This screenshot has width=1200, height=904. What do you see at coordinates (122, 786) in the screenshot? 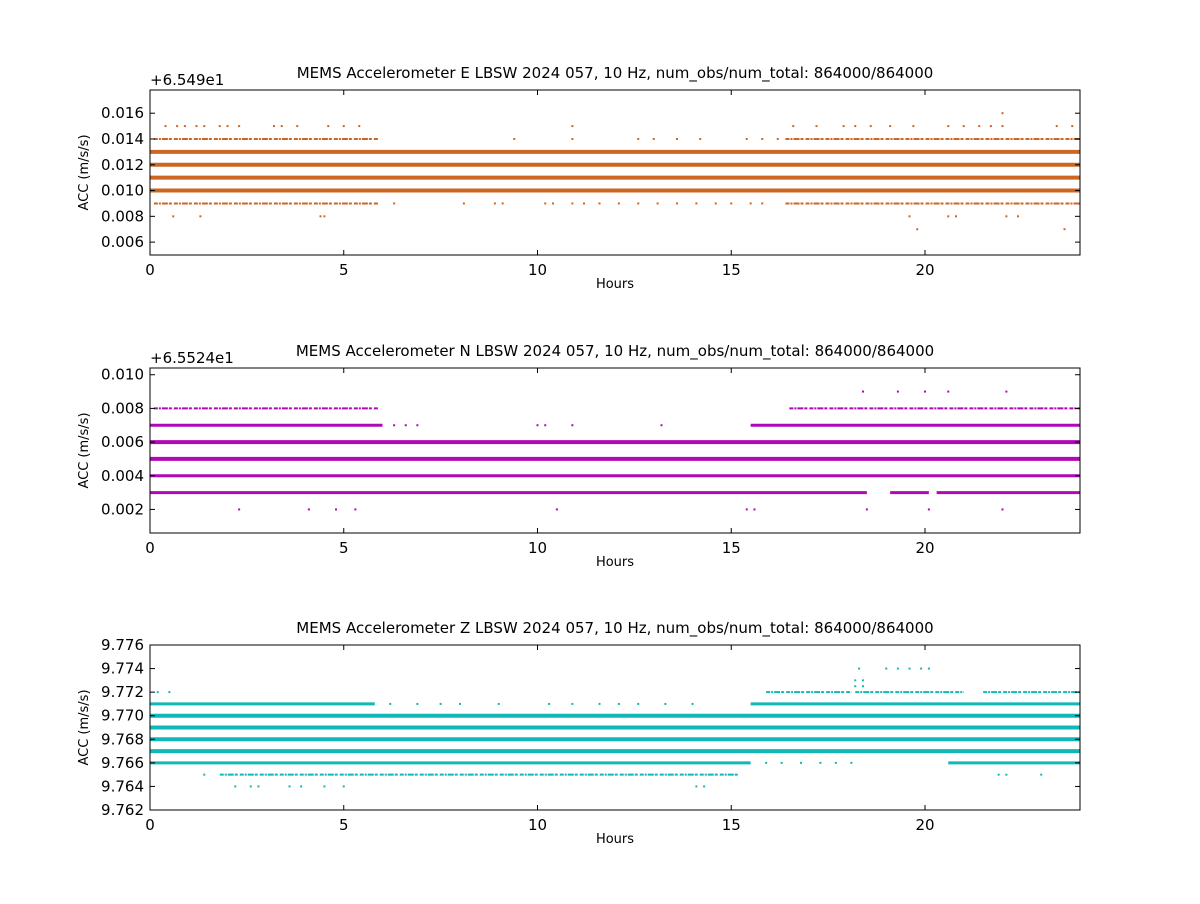
I see `y-tick-label: 9.764` at bounding box center [122, 786].